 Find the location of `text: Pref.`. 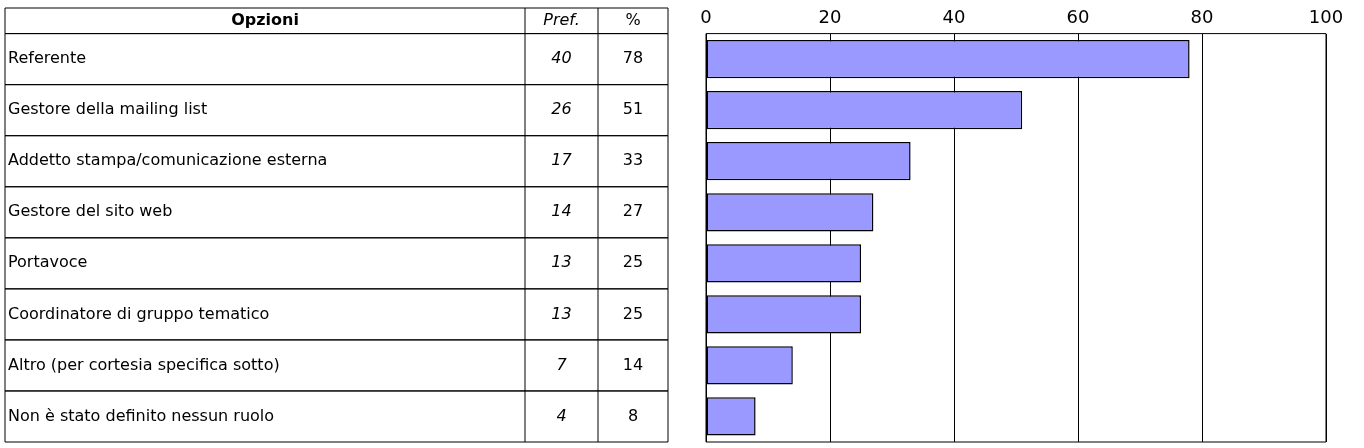

text: Pref. is located at coordinates (561, 19).